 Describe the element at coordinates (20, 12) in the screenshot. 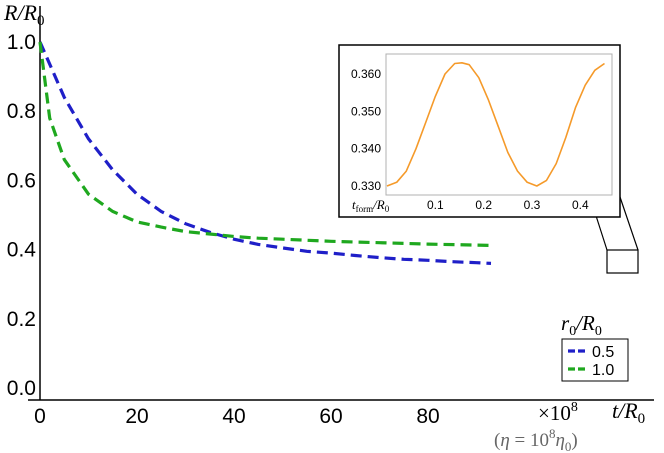

I see `y-label-main: R/R` at that location.